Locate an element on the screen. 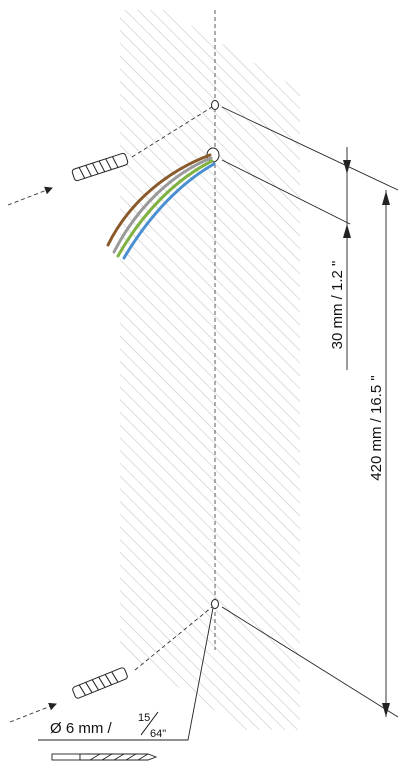 This screenshot has height=774, width=404. wire-blue is located at coordinates (169, 211).